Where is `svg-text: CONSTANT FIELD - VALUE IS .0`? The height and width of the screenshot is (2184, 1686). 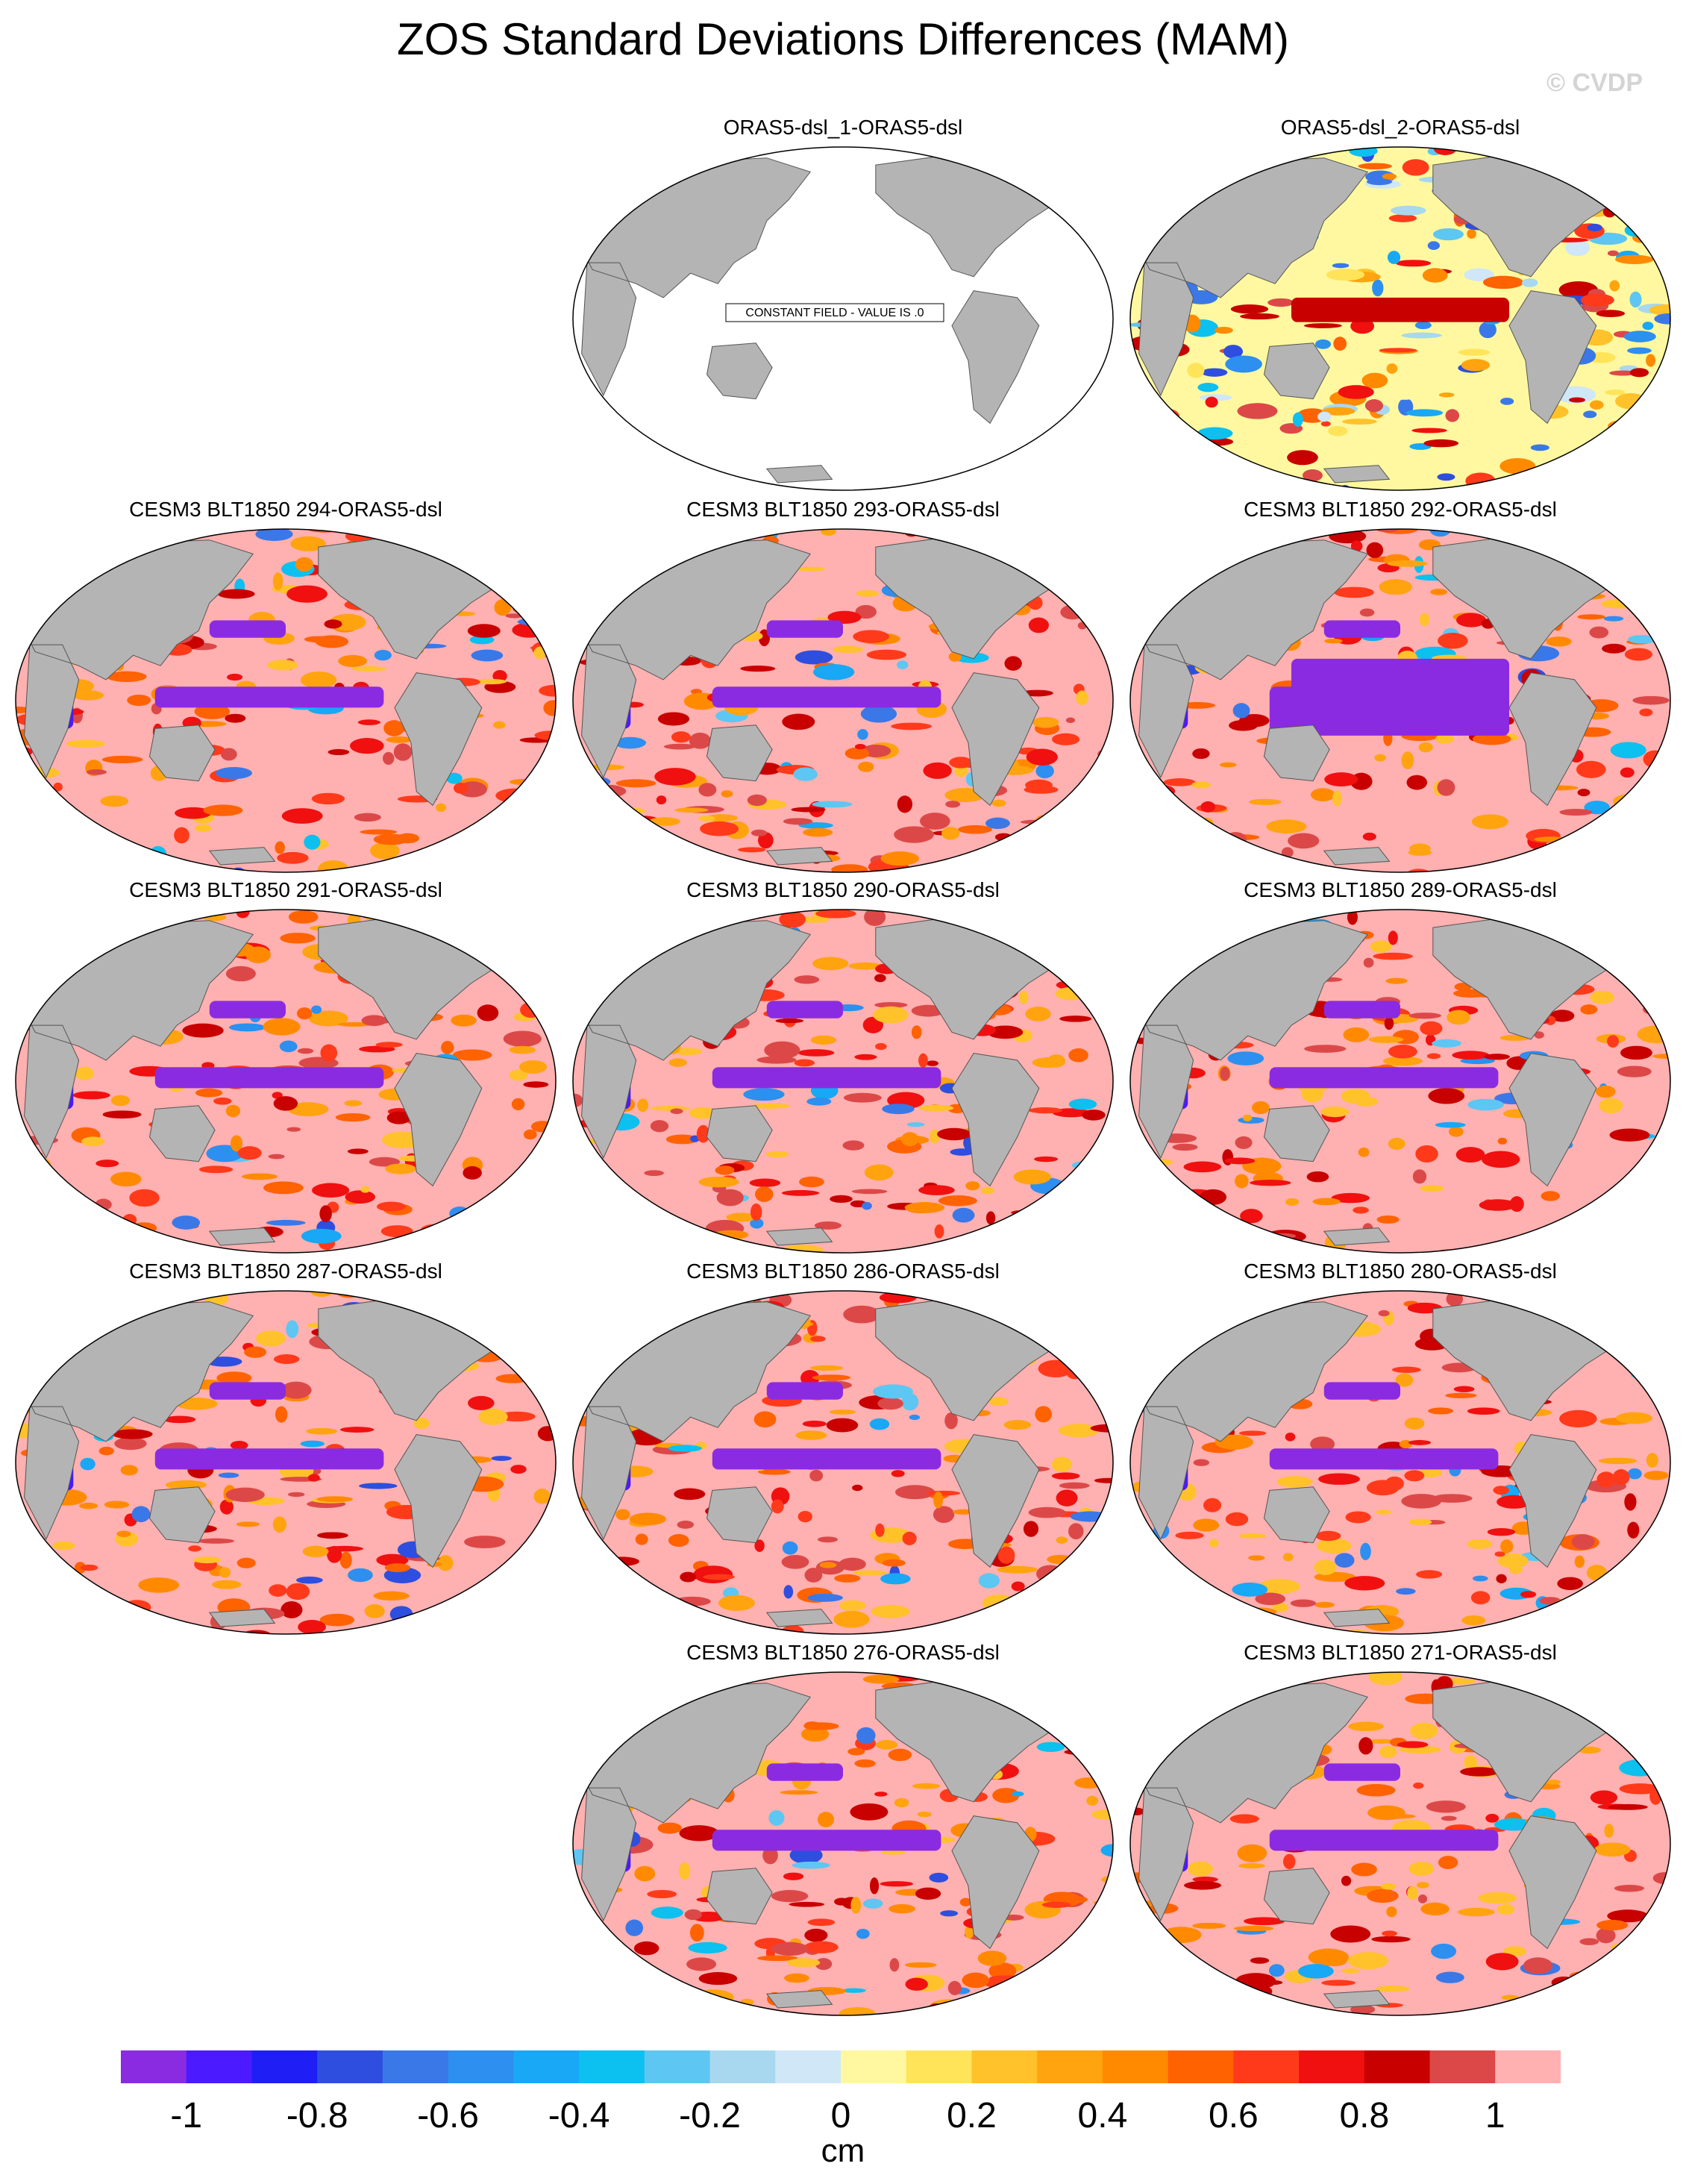
svg-text: CONSTANT FIELD - VALUE IS .0 is located at coordinates (834, 313).